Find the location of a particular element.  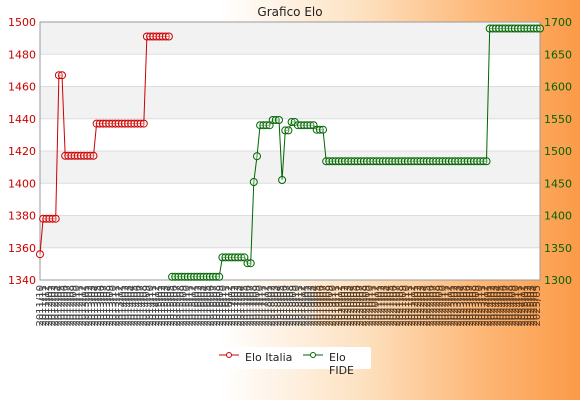

x-tick-label: 2011/10 is located at coordinates (40, 306).